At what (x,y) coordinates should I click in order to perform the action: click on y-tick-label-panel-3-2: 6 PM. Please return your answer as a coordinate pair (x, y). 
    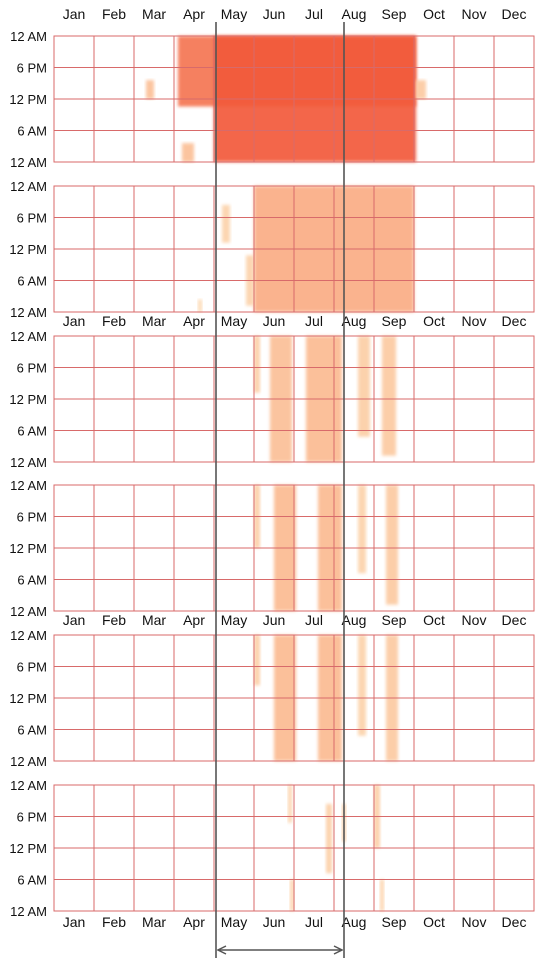
    Looking at the image, I should click on (32, 368).